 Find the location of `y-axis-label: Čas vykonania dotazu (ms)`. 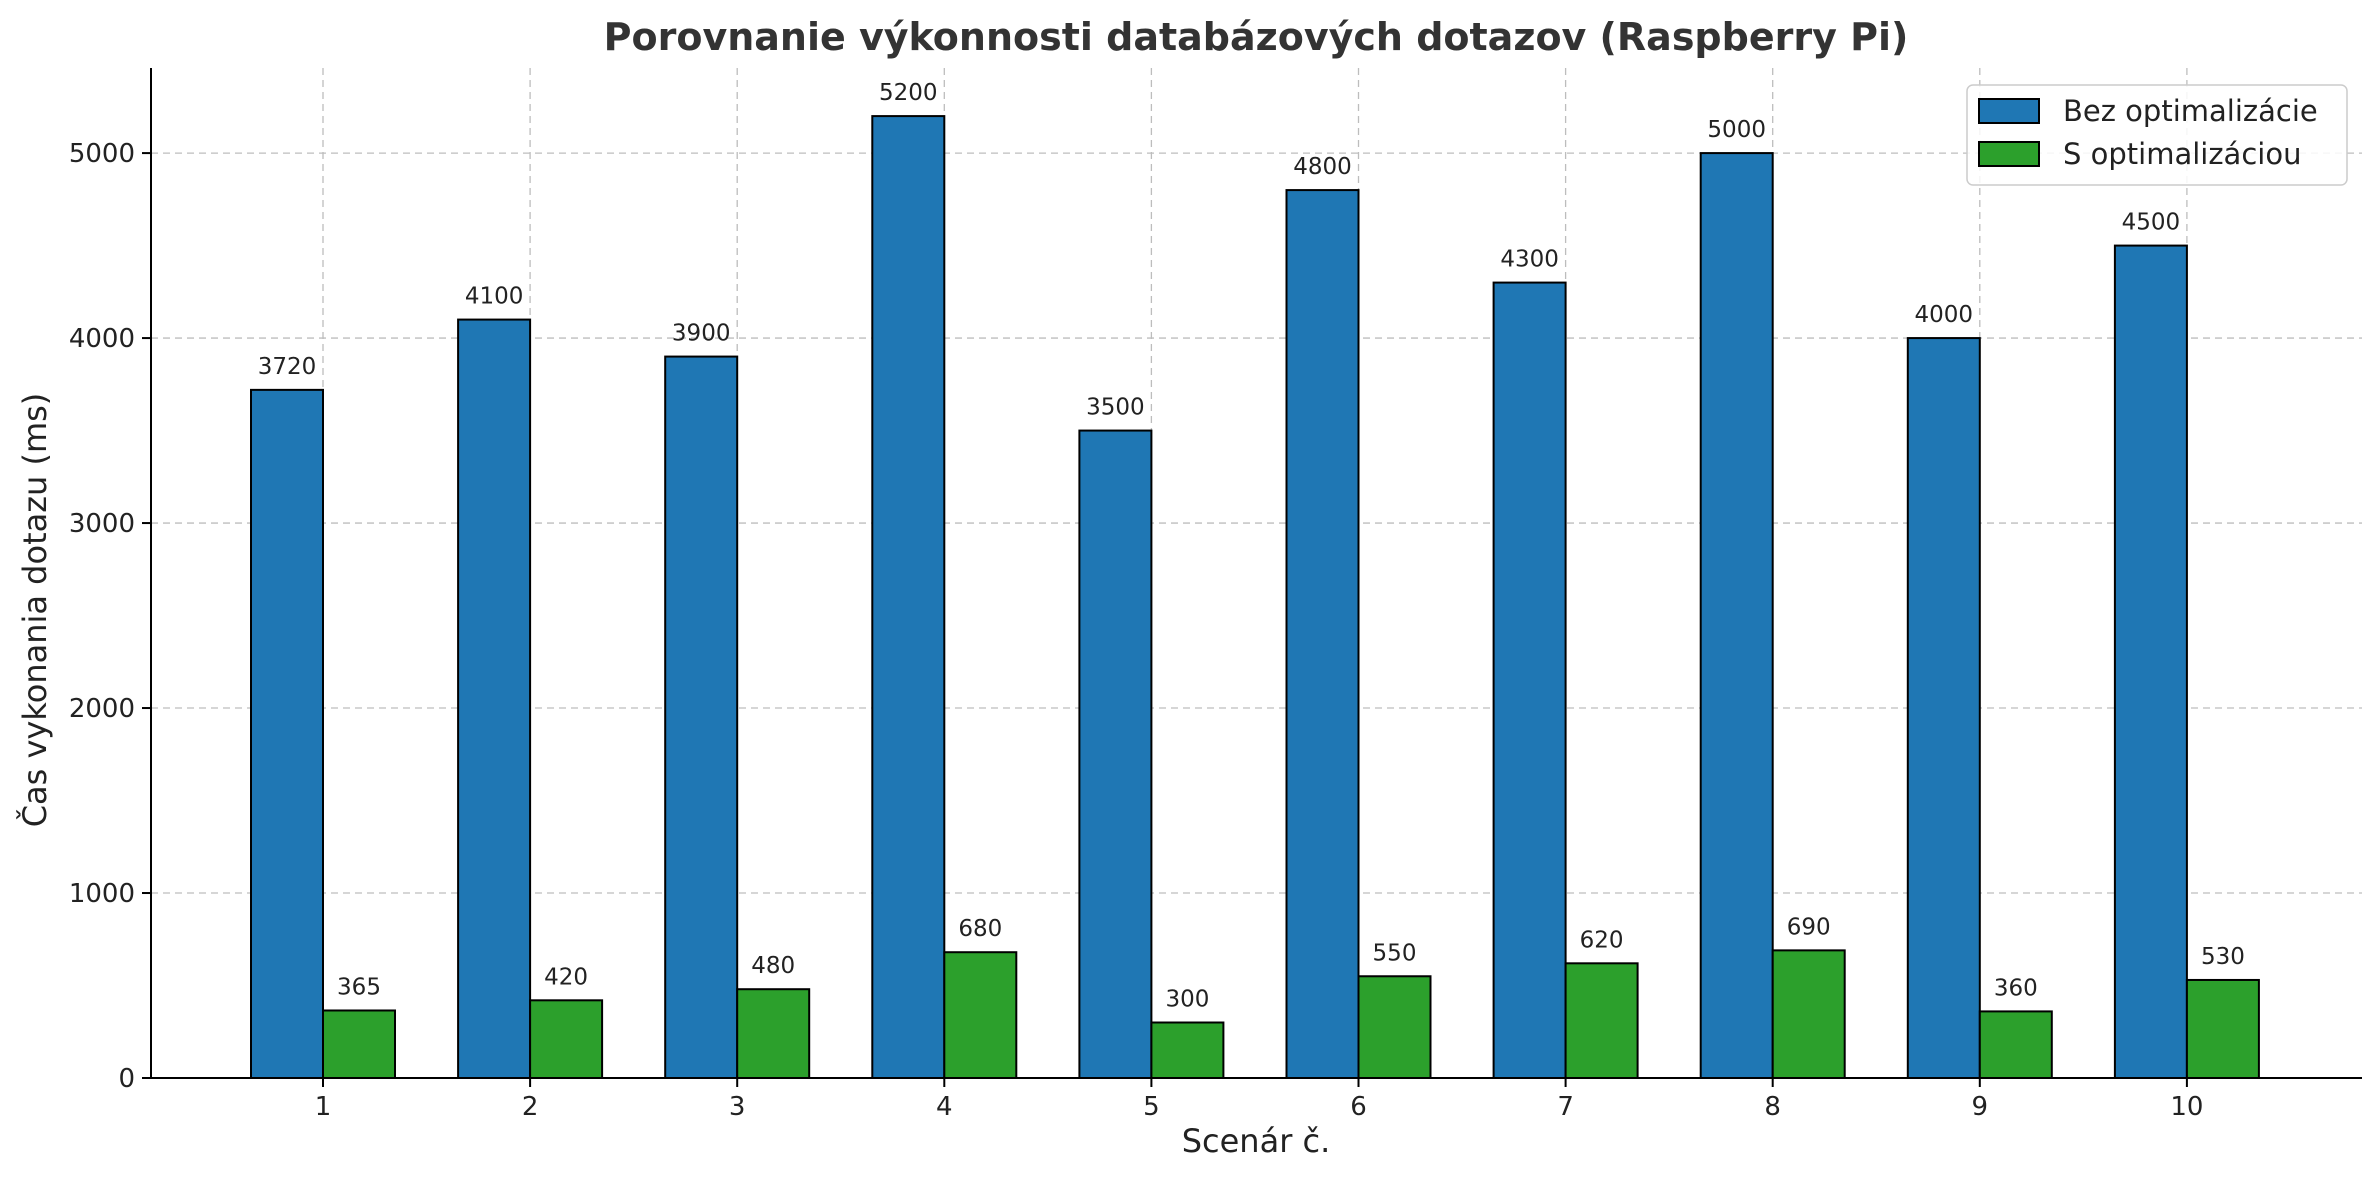

y-axis-label: Čas vykonania dotazu (ms) is located at coordinates (34, 610).